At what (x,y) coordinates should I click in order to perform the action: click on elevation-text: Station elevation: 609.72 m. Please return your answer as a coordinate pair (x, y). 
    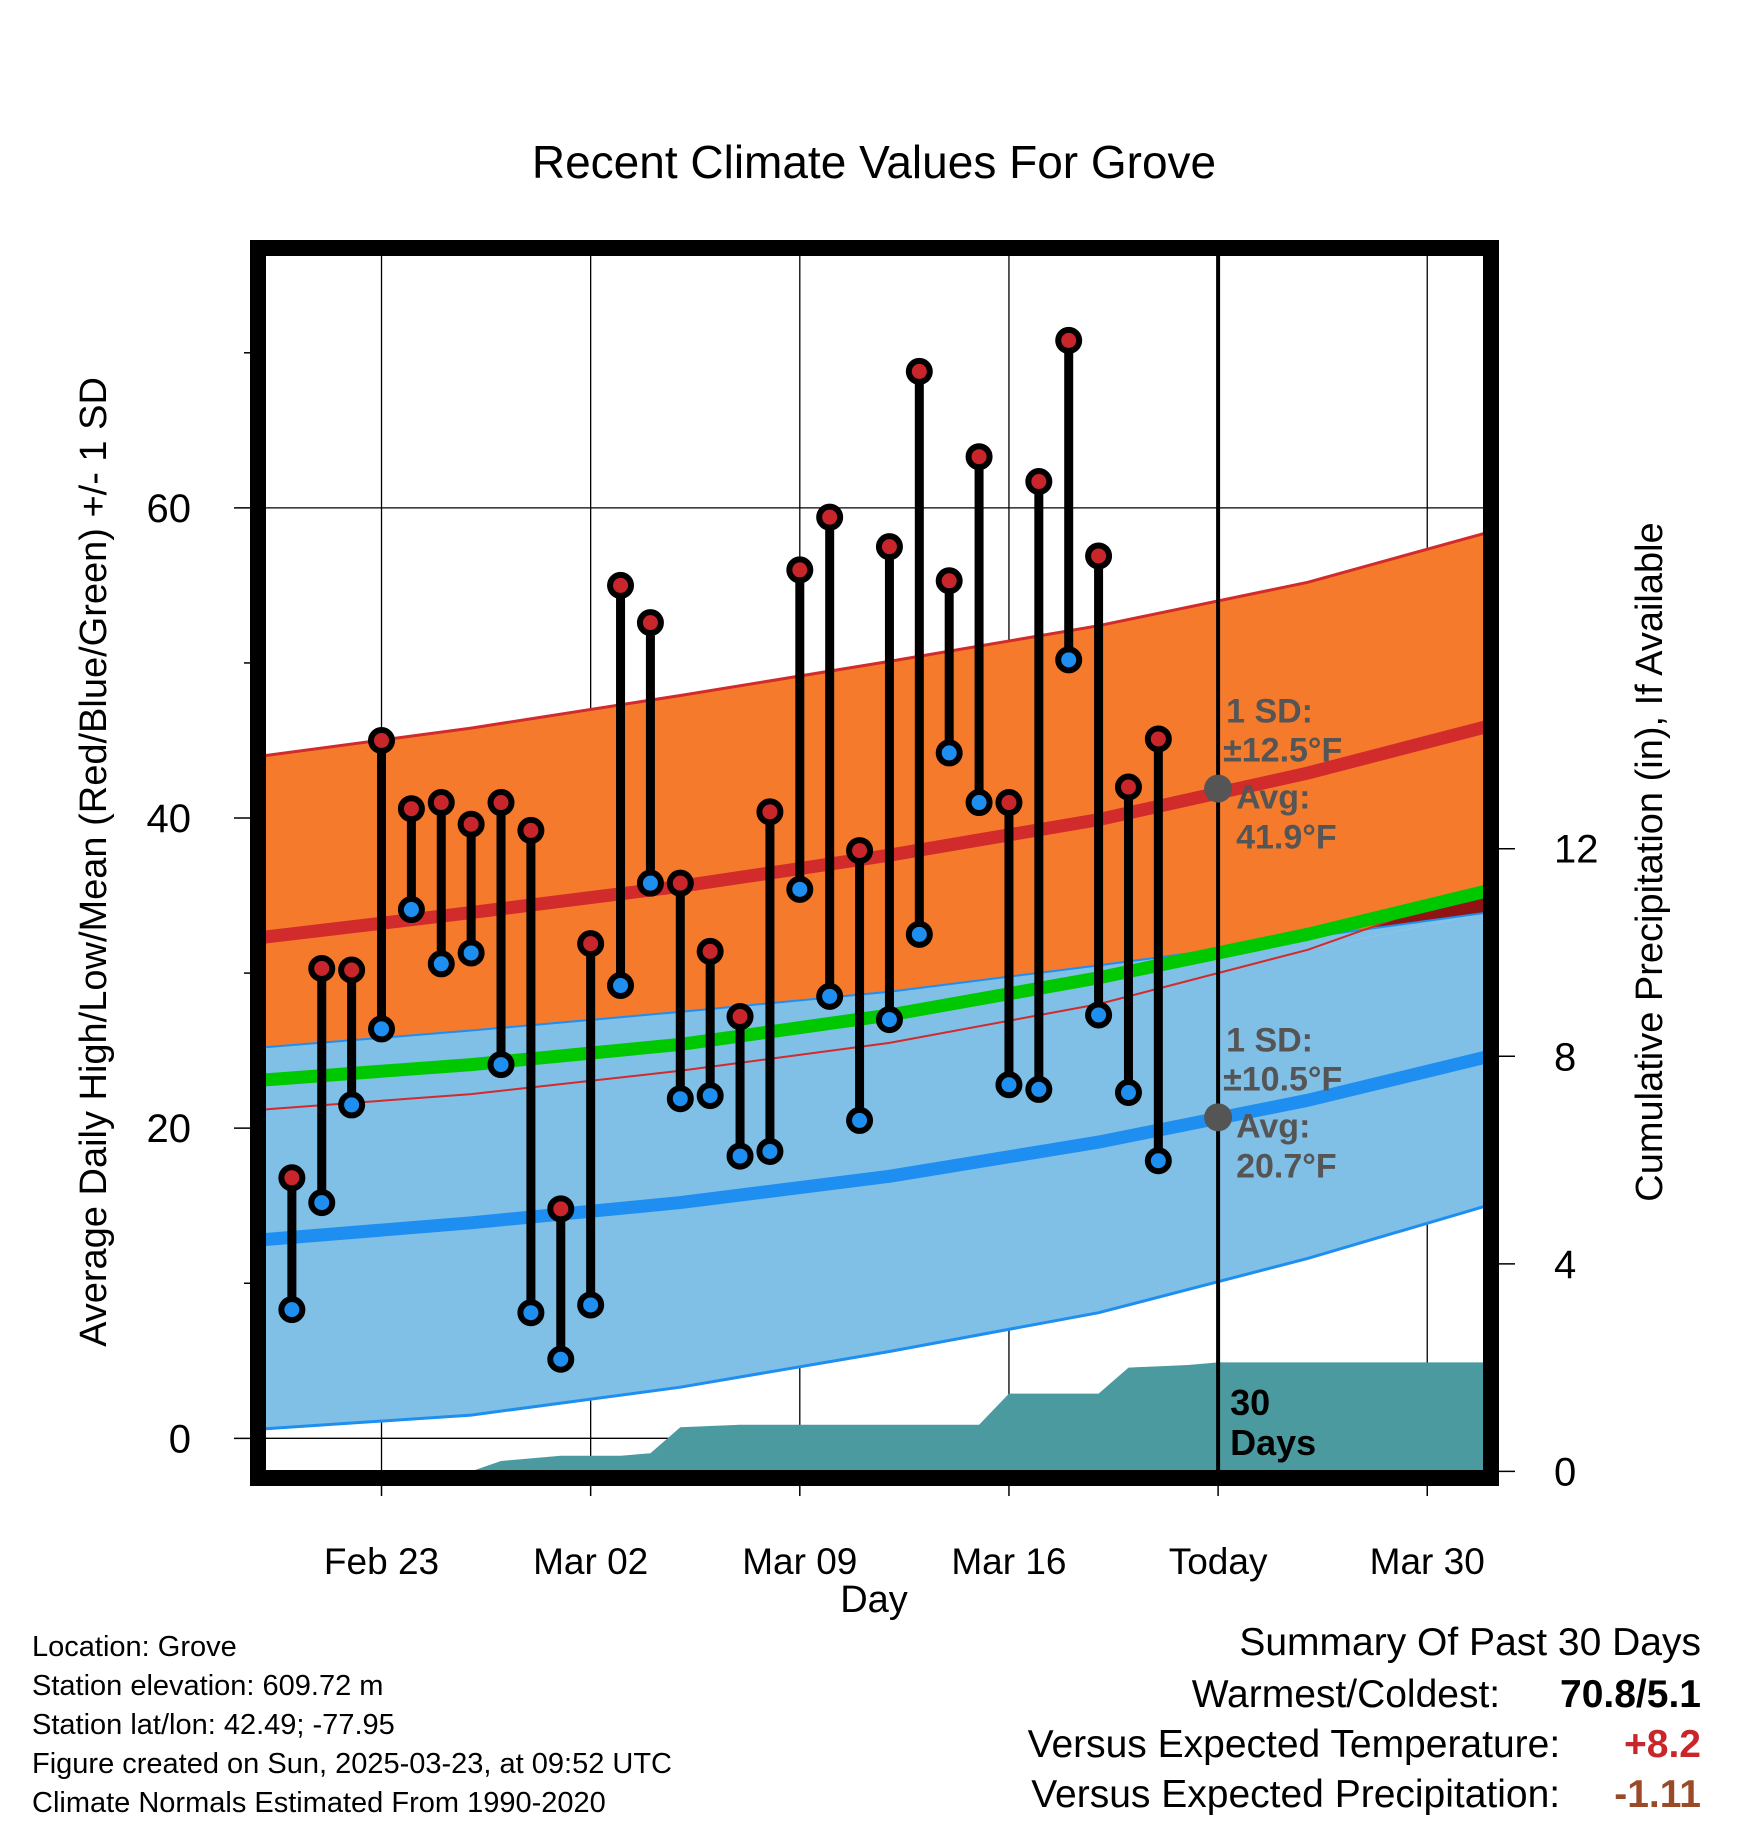
    Looking at the image, I should click on (208, 1686).